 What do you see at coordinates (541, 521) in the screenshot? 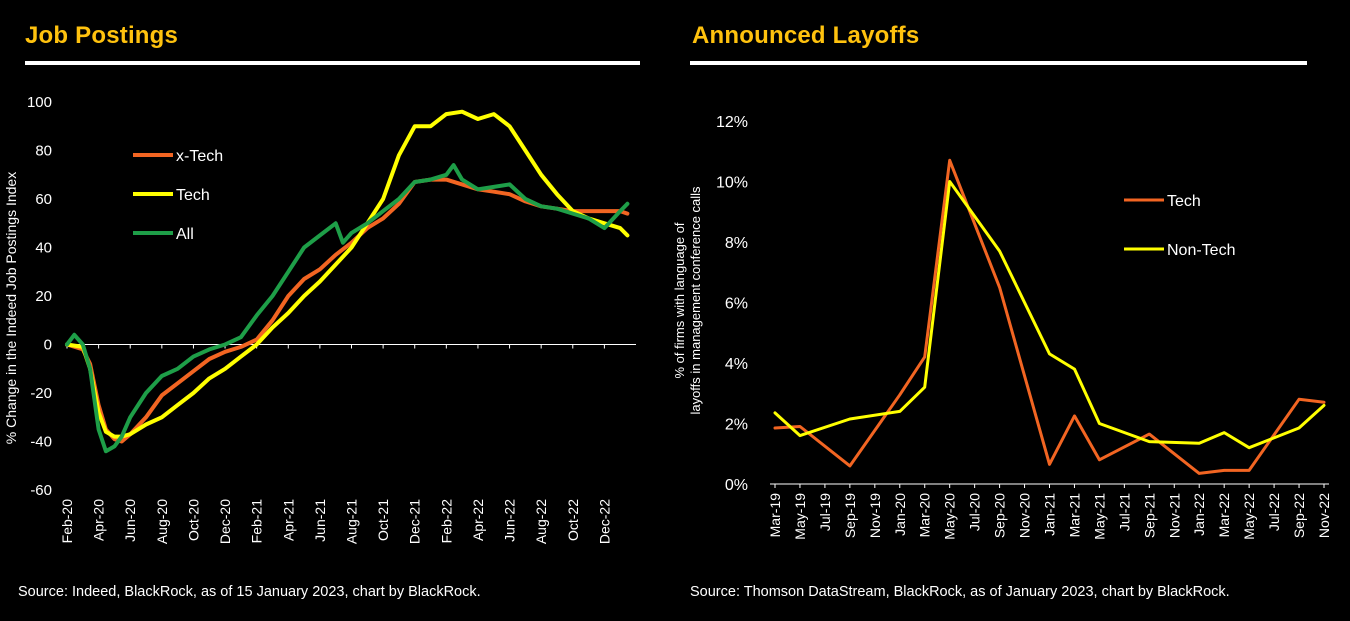
I see `x-tick-label: Aug-22` at bounding box center [541, 521].